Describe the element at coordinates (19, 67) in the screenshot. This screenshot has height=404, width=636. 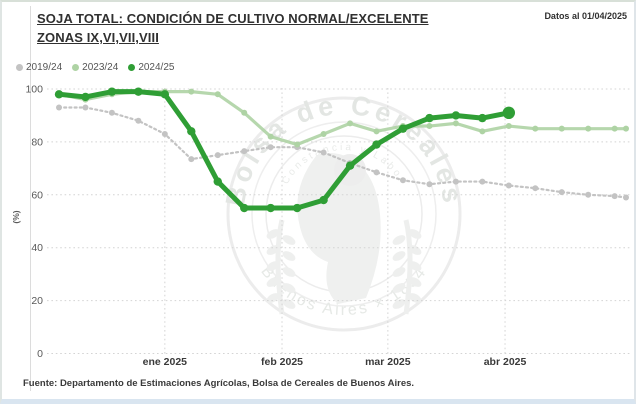
I see `legend-dot-2019-24-icon` at that location.